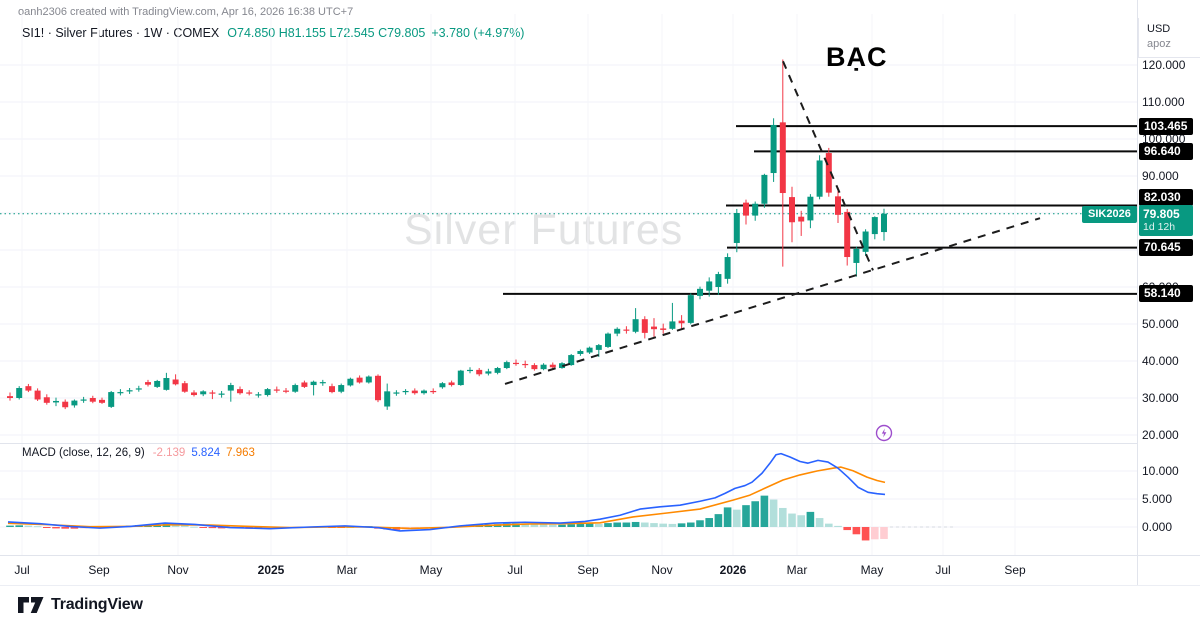 This screenshot has height=621, width=1200. Describe the element at coordinates (857, 57) in the screenshot. I see `text-drawing-bac: BẠC` at that location.